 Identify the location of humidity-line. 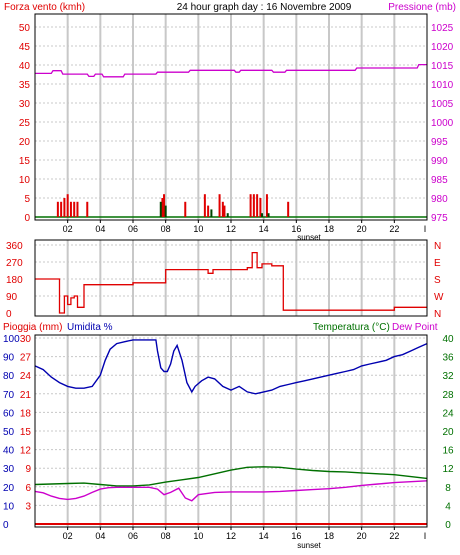
(231, 367).